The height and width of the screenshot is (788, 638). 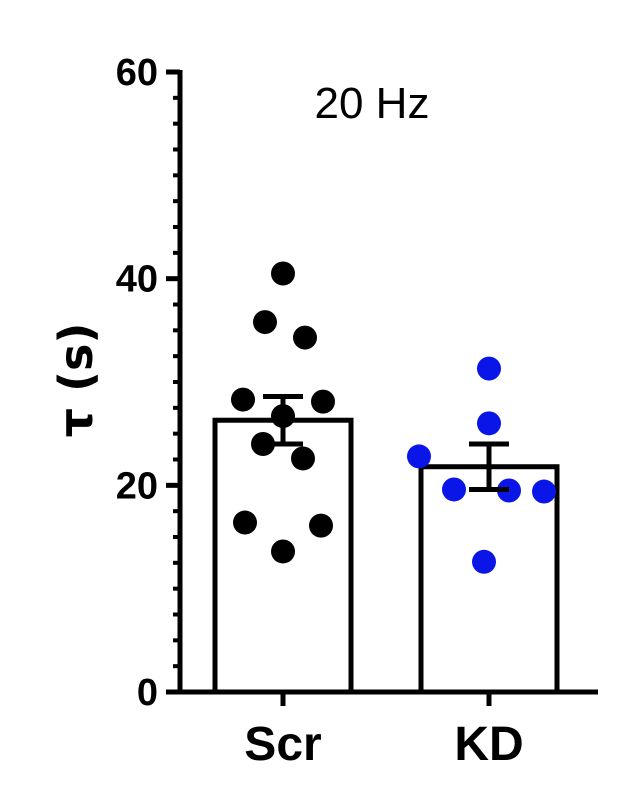 I want to click on y-tick-label: 20, so click(x=137, y=486).